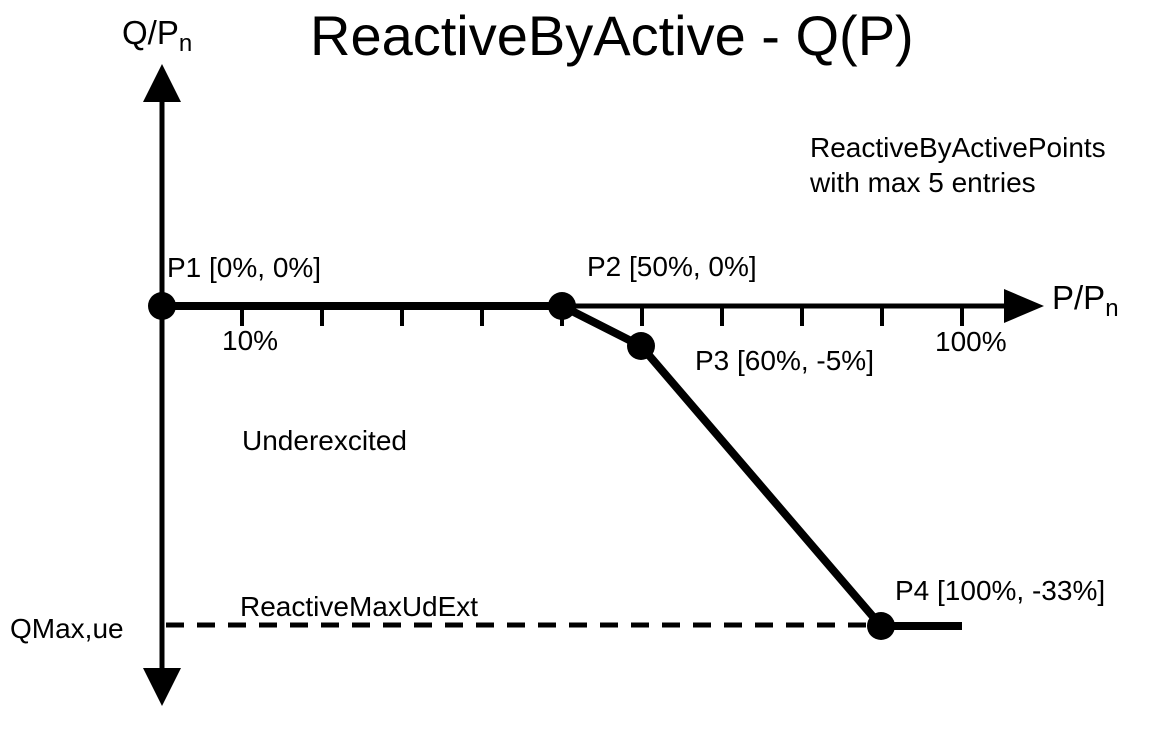 The height and width of the screenshot is (744, 1160). I want to click on x-axis-label-subscript: n, so click(1112, 308).